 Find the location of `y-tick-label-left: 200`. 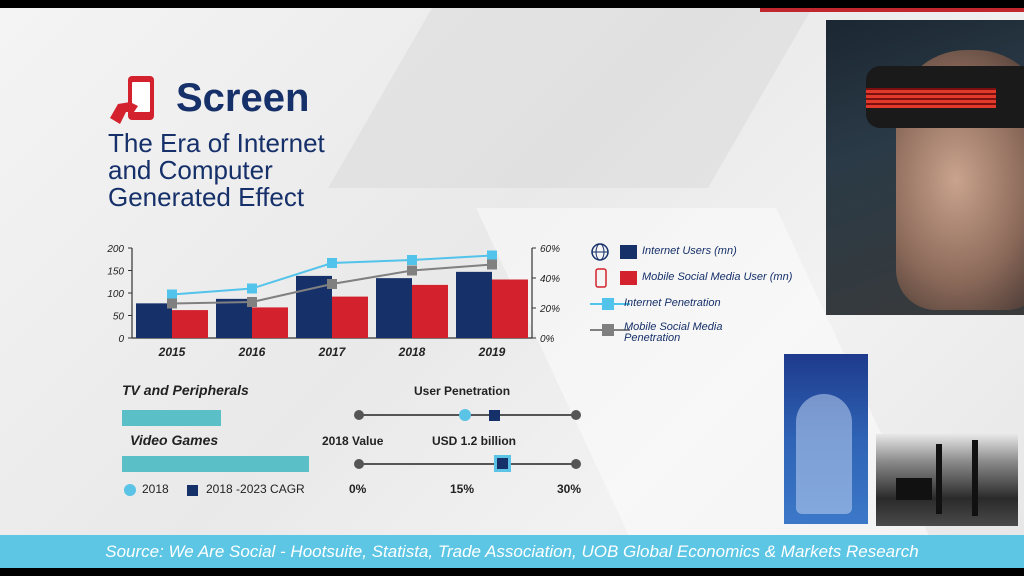

y-tick-label-left: 200 is located at coordinates (115, 249).